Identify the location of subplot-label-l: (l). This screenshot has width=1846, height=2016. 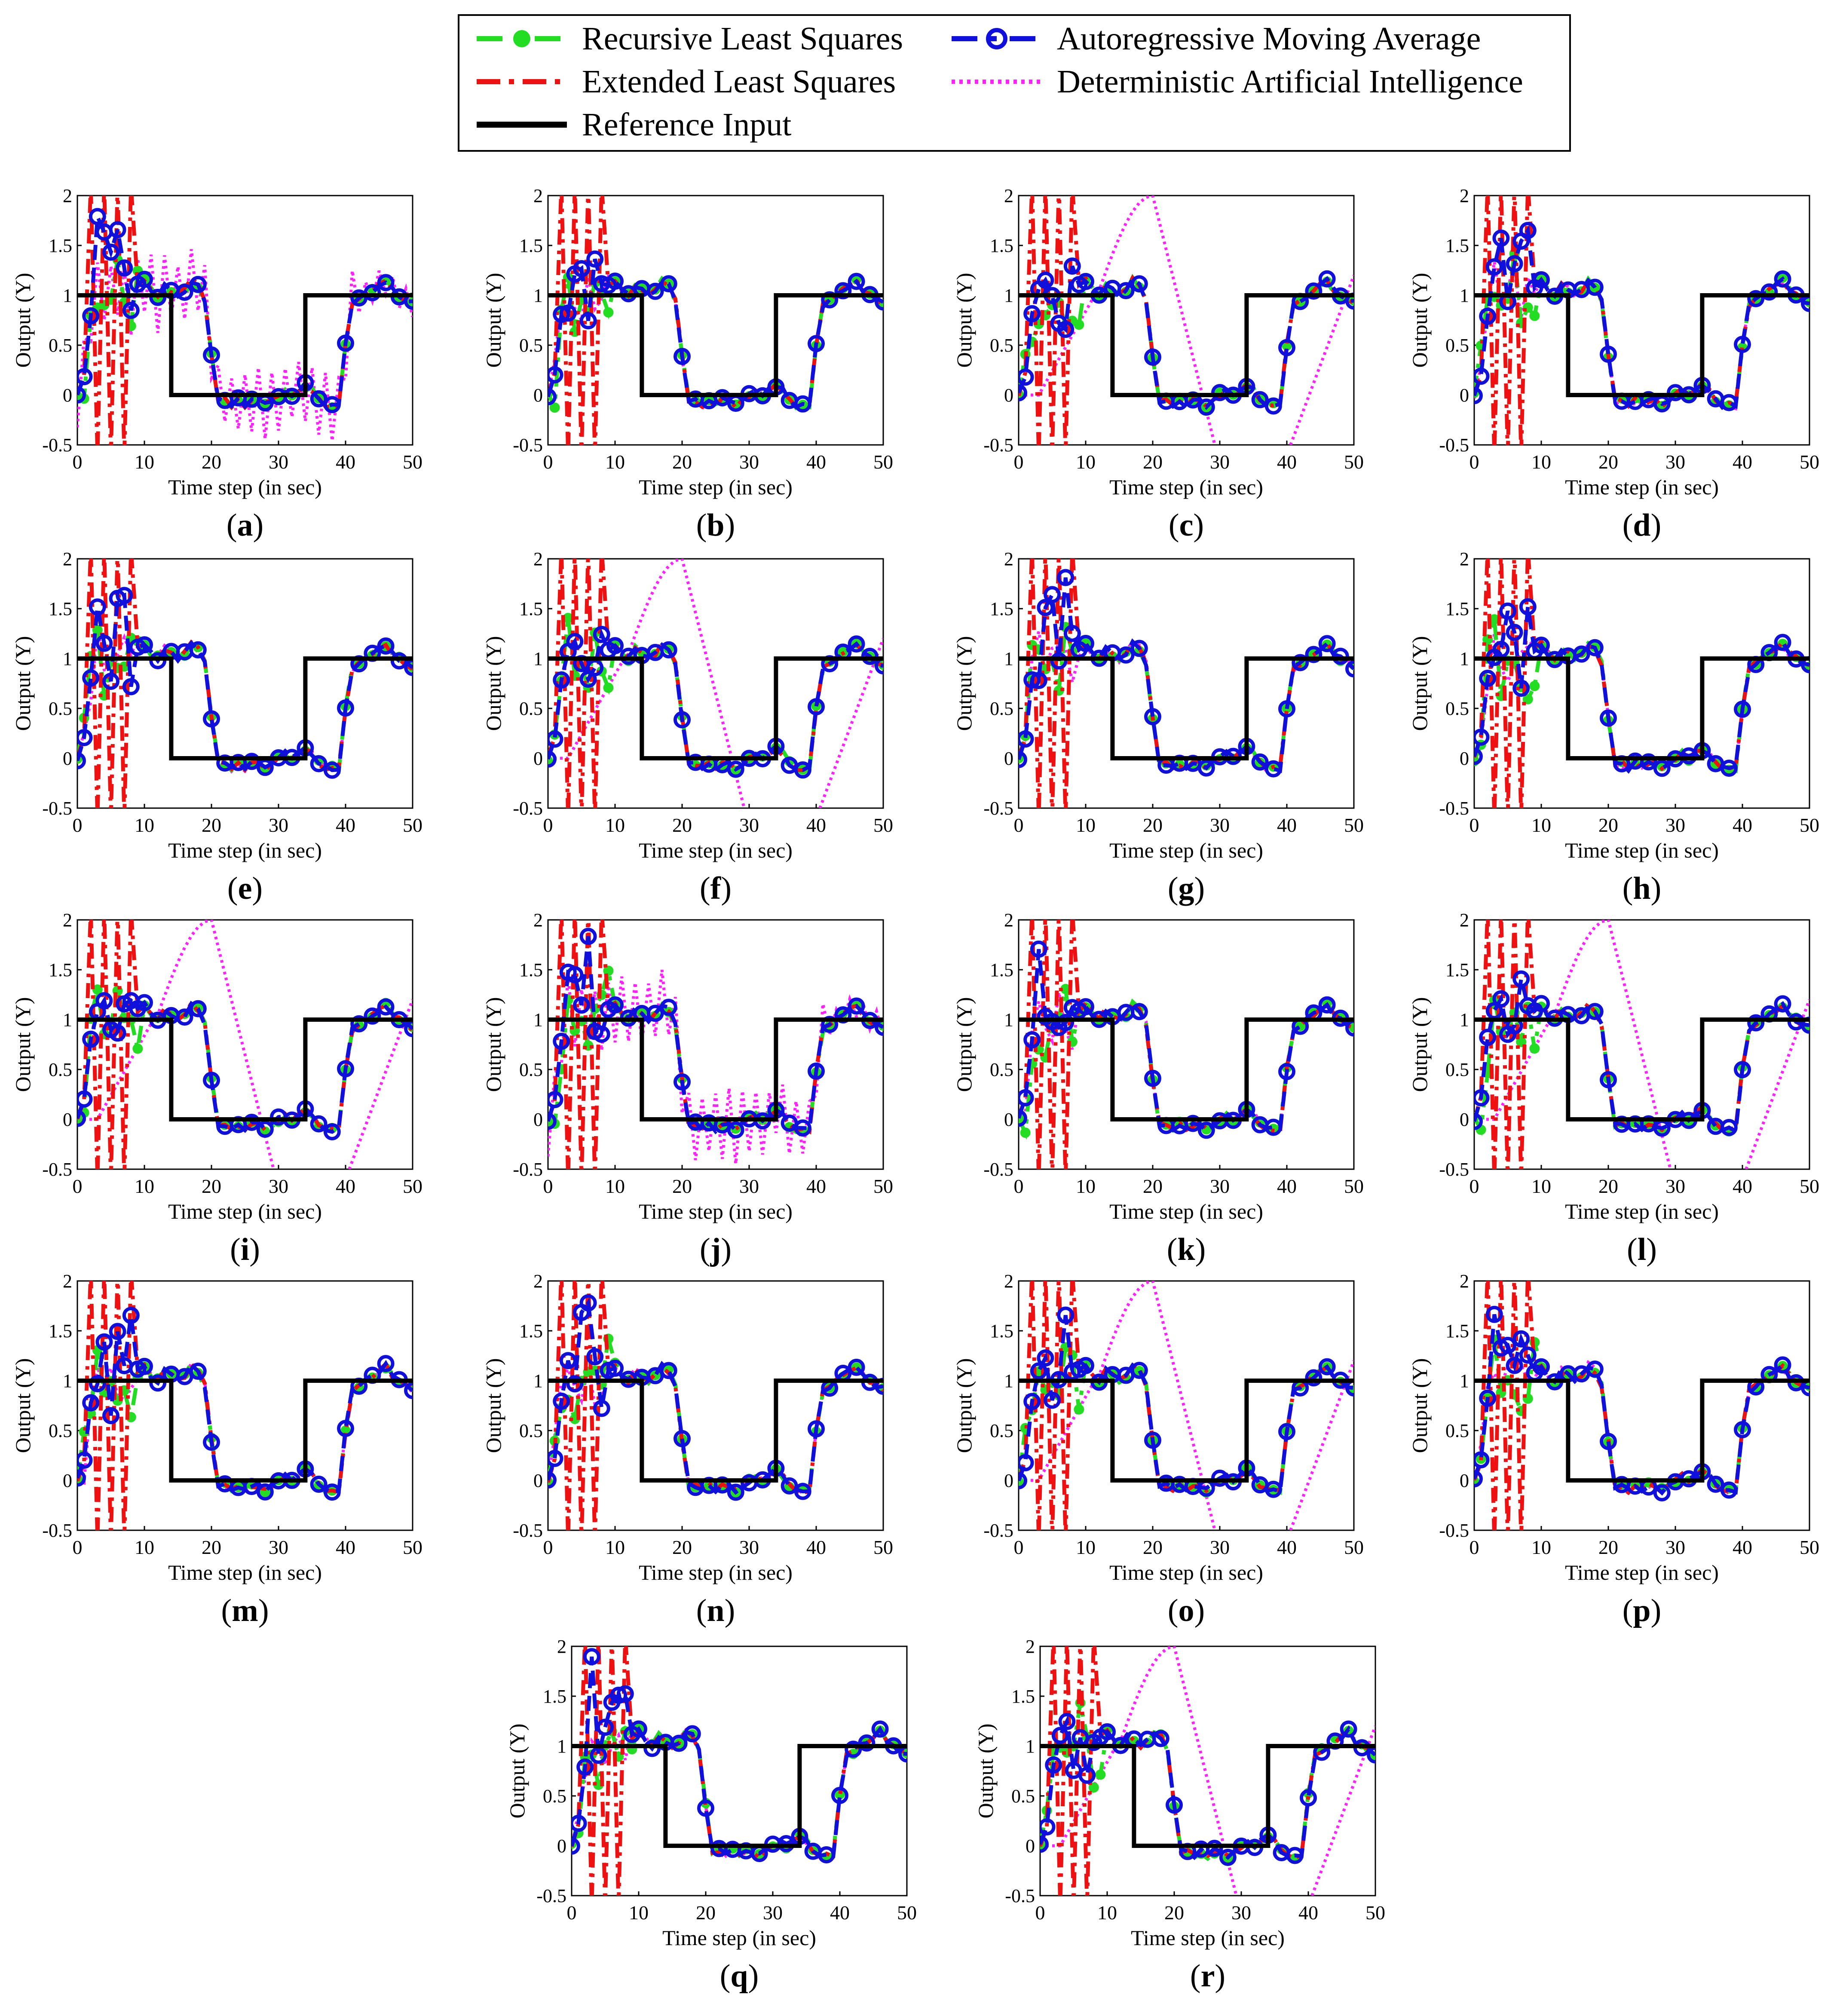
(1642, 1249).